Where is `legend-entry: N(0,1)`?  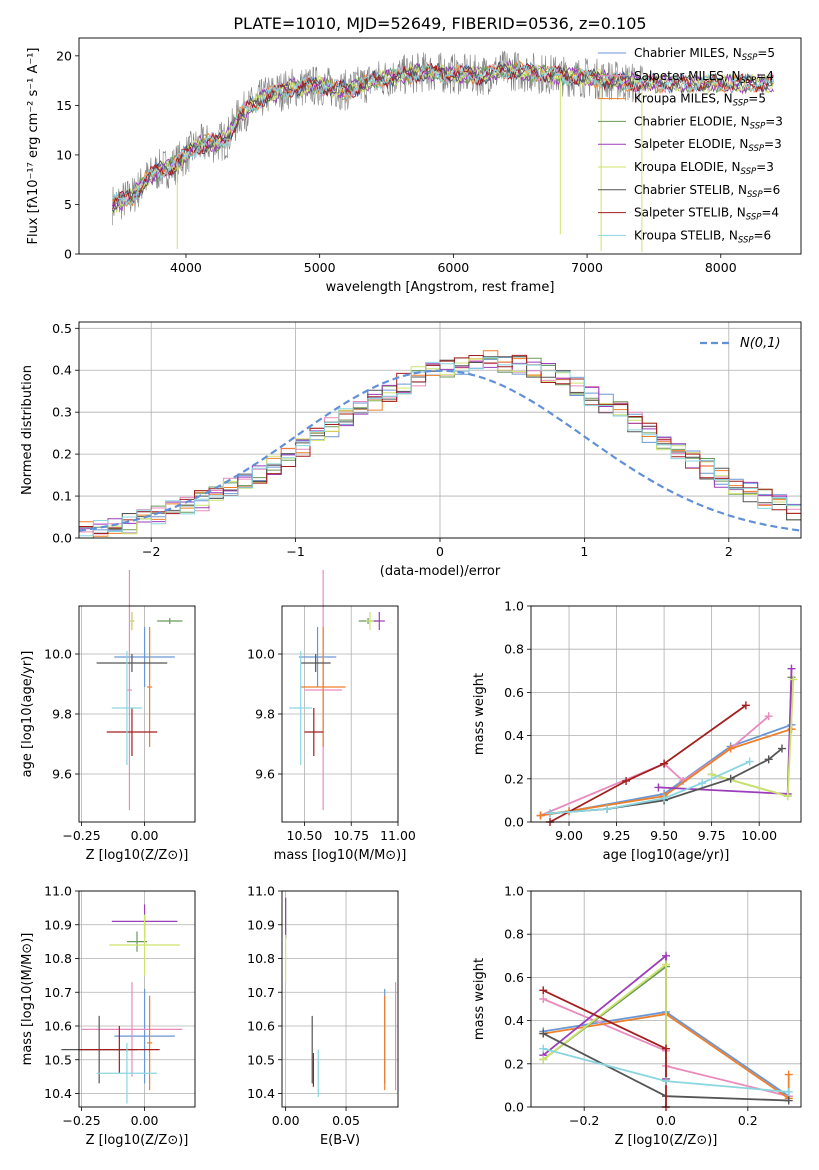
legend-entry: N(0,1) is located at coordinates (760, 343).